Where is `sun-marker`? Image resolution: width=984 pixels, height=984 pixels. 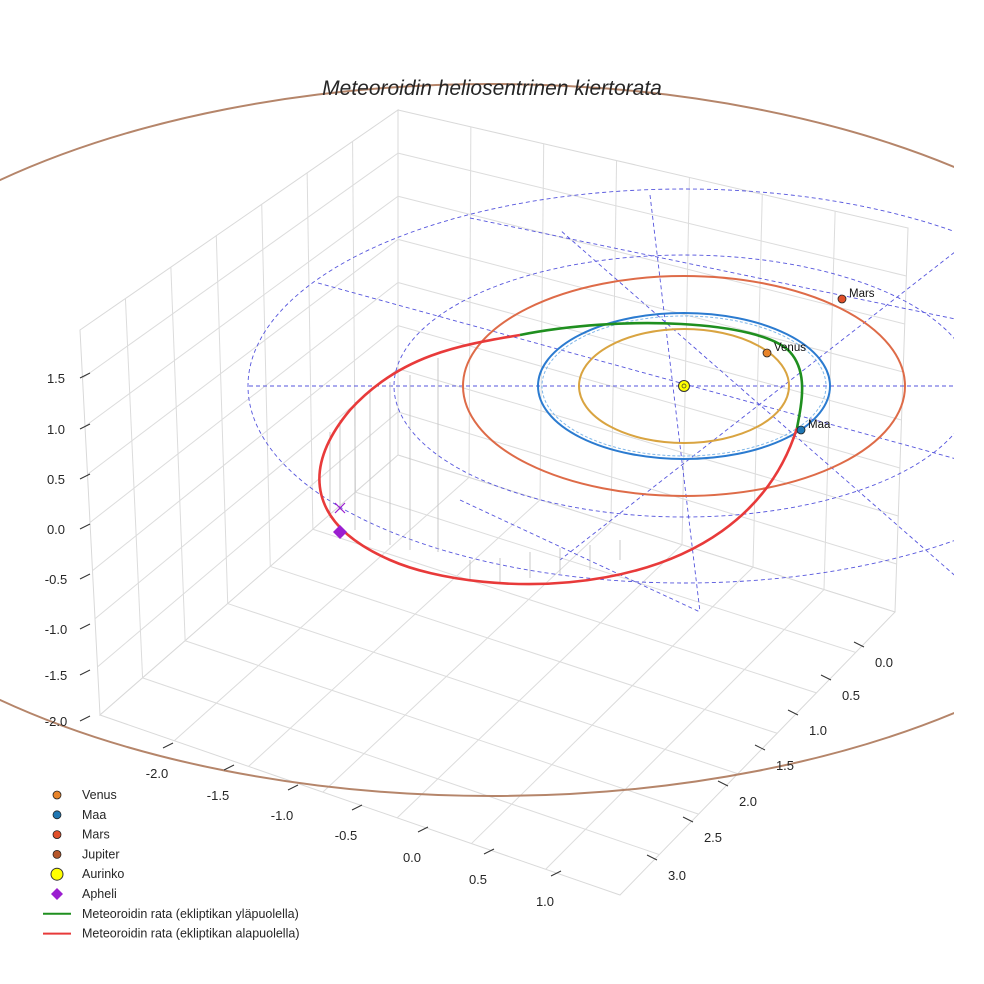
sun-marker is located at coordinates (684, 386).